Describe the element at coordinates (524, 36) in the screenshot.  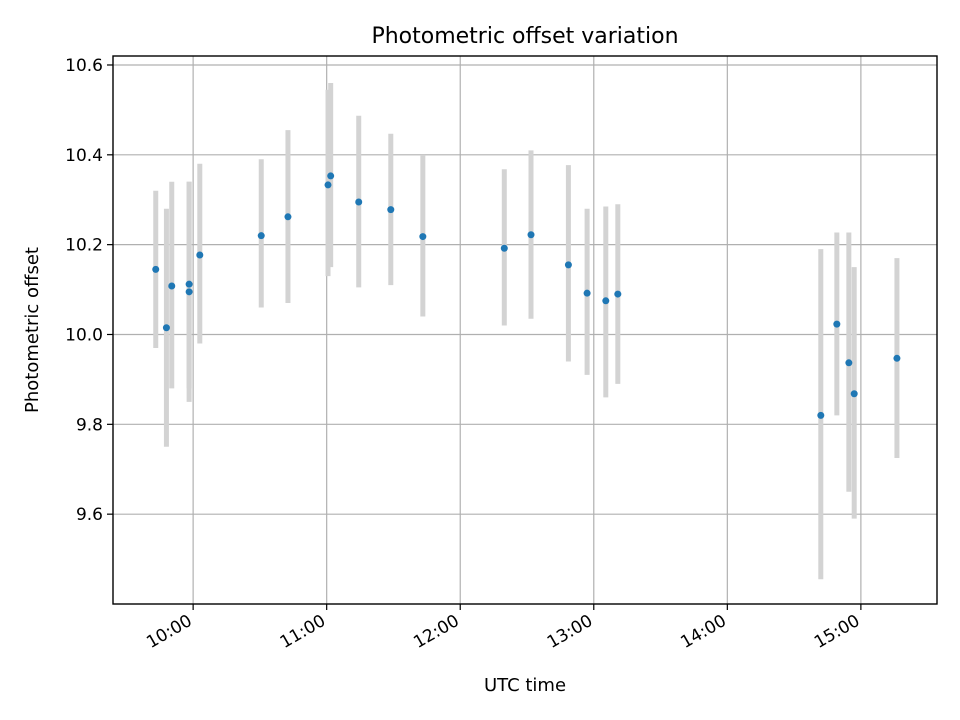
I see `chart-title: Photometric offset variation` at that location.